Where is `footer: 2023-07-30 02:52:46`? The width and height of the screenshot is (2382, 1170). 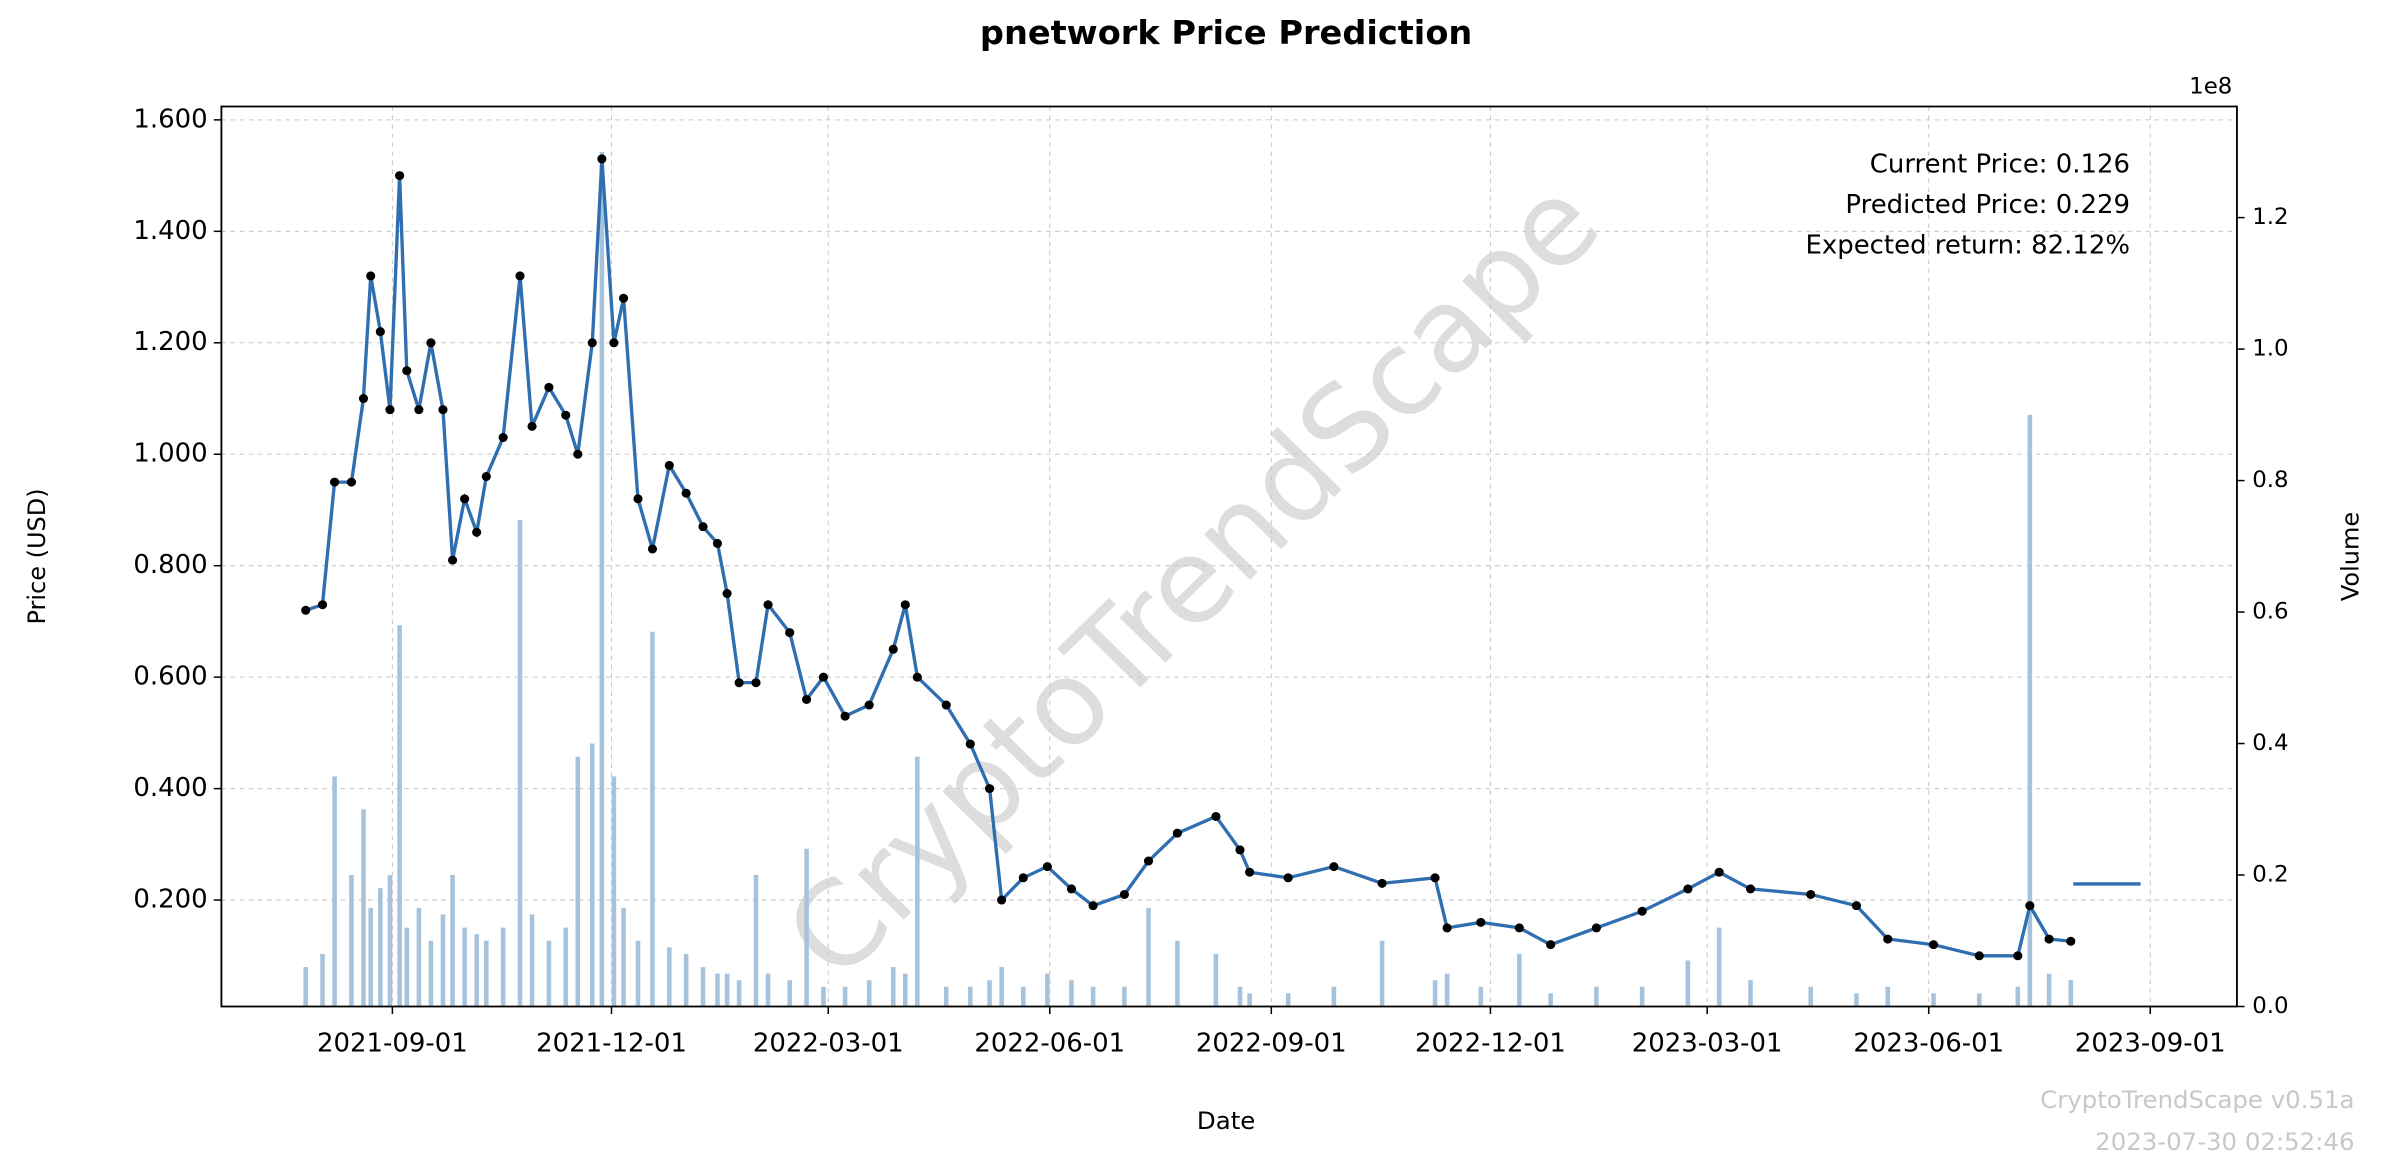
footer: 2023-07-30 02:52:46 is located at coordinates (2224, 1142).